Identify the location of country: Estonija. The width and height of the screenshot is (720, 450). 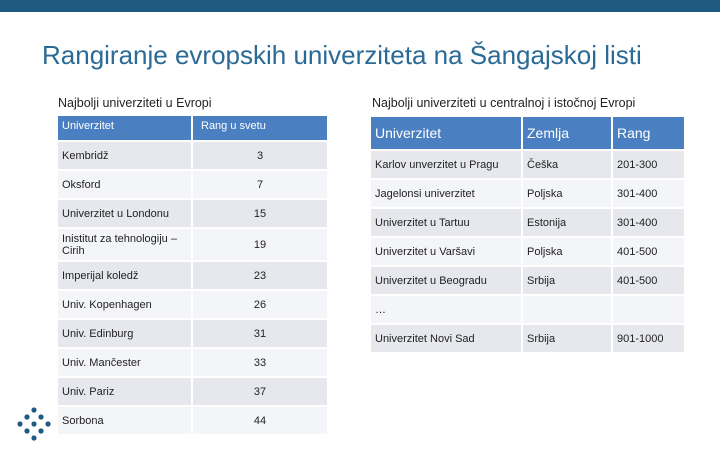
(567, 222).